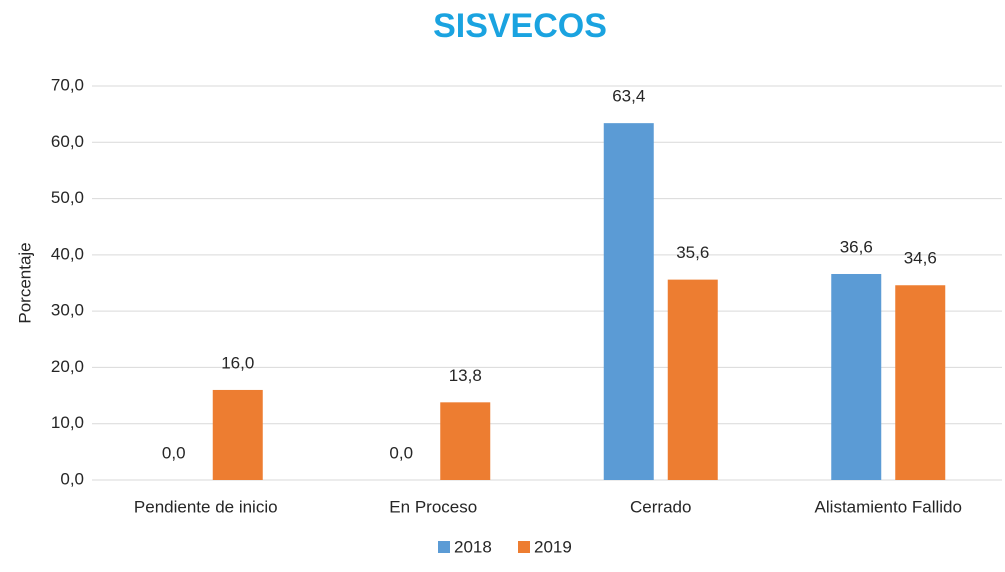 The width and height of the screenshot is (1005, 572). Describe the element at coordinates (72, 478) in the screenshot. I see `y-tick-label: 0,0` at that location.